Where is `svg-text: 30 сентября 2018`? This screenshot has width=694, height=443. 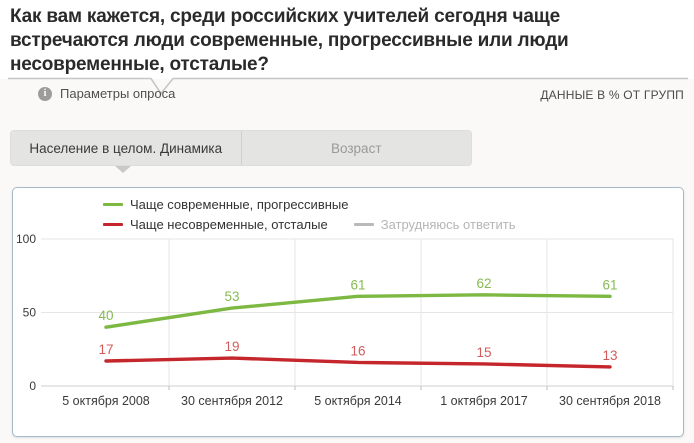
svg-text: 30 сентября 2018 is located at coordinates (610, 401).